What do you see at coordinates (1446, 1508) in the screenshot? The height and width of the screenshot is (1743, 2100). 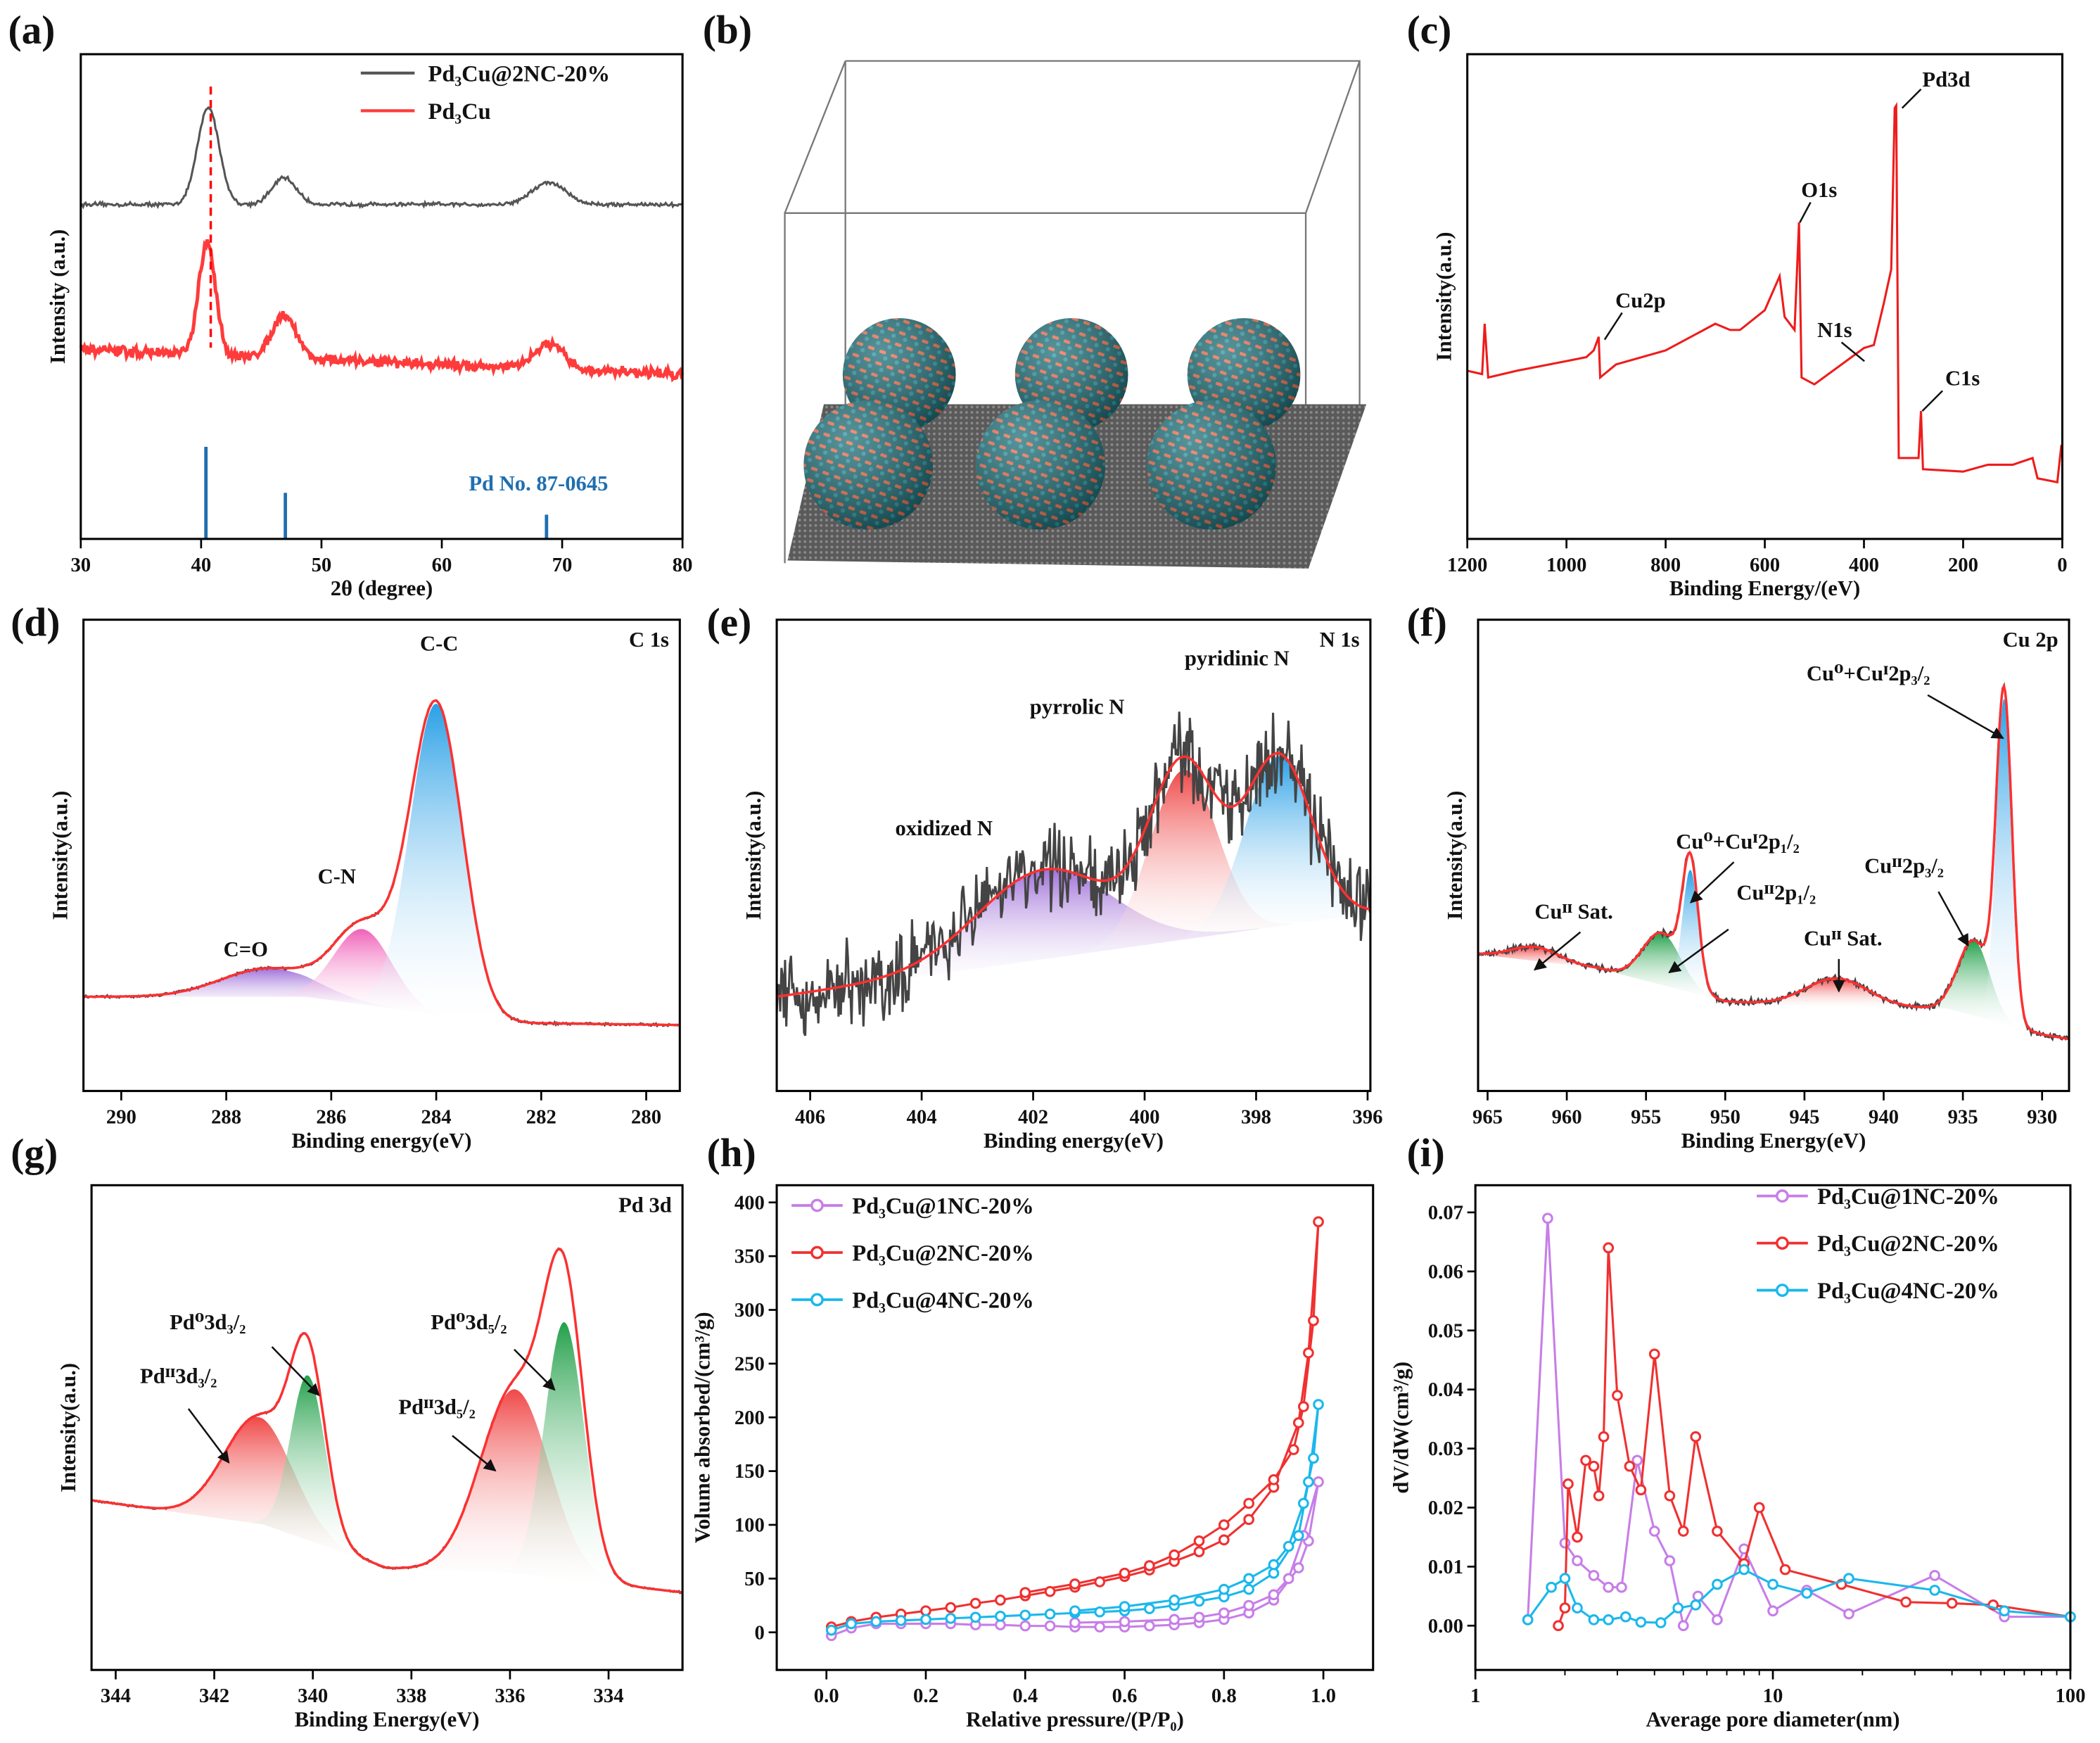 I see `y-tick-label: 0.02` at bounding box center [1446, 1508].